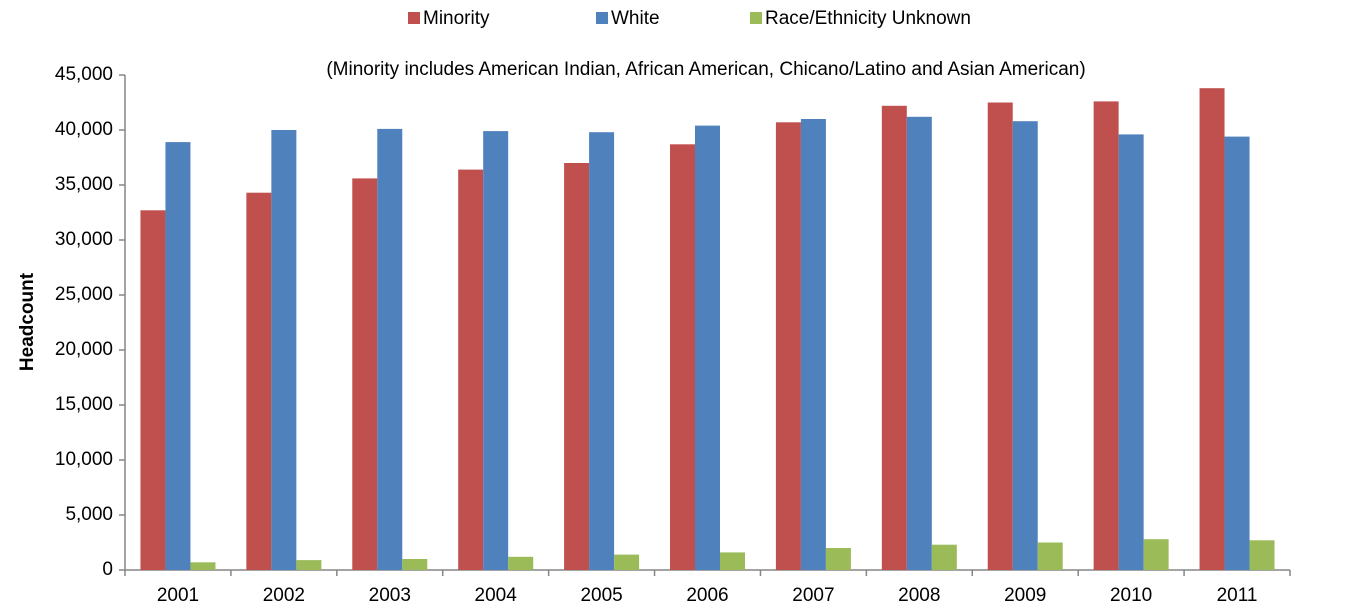  I want to click on y-tick-label: 0, so click(107, 569).